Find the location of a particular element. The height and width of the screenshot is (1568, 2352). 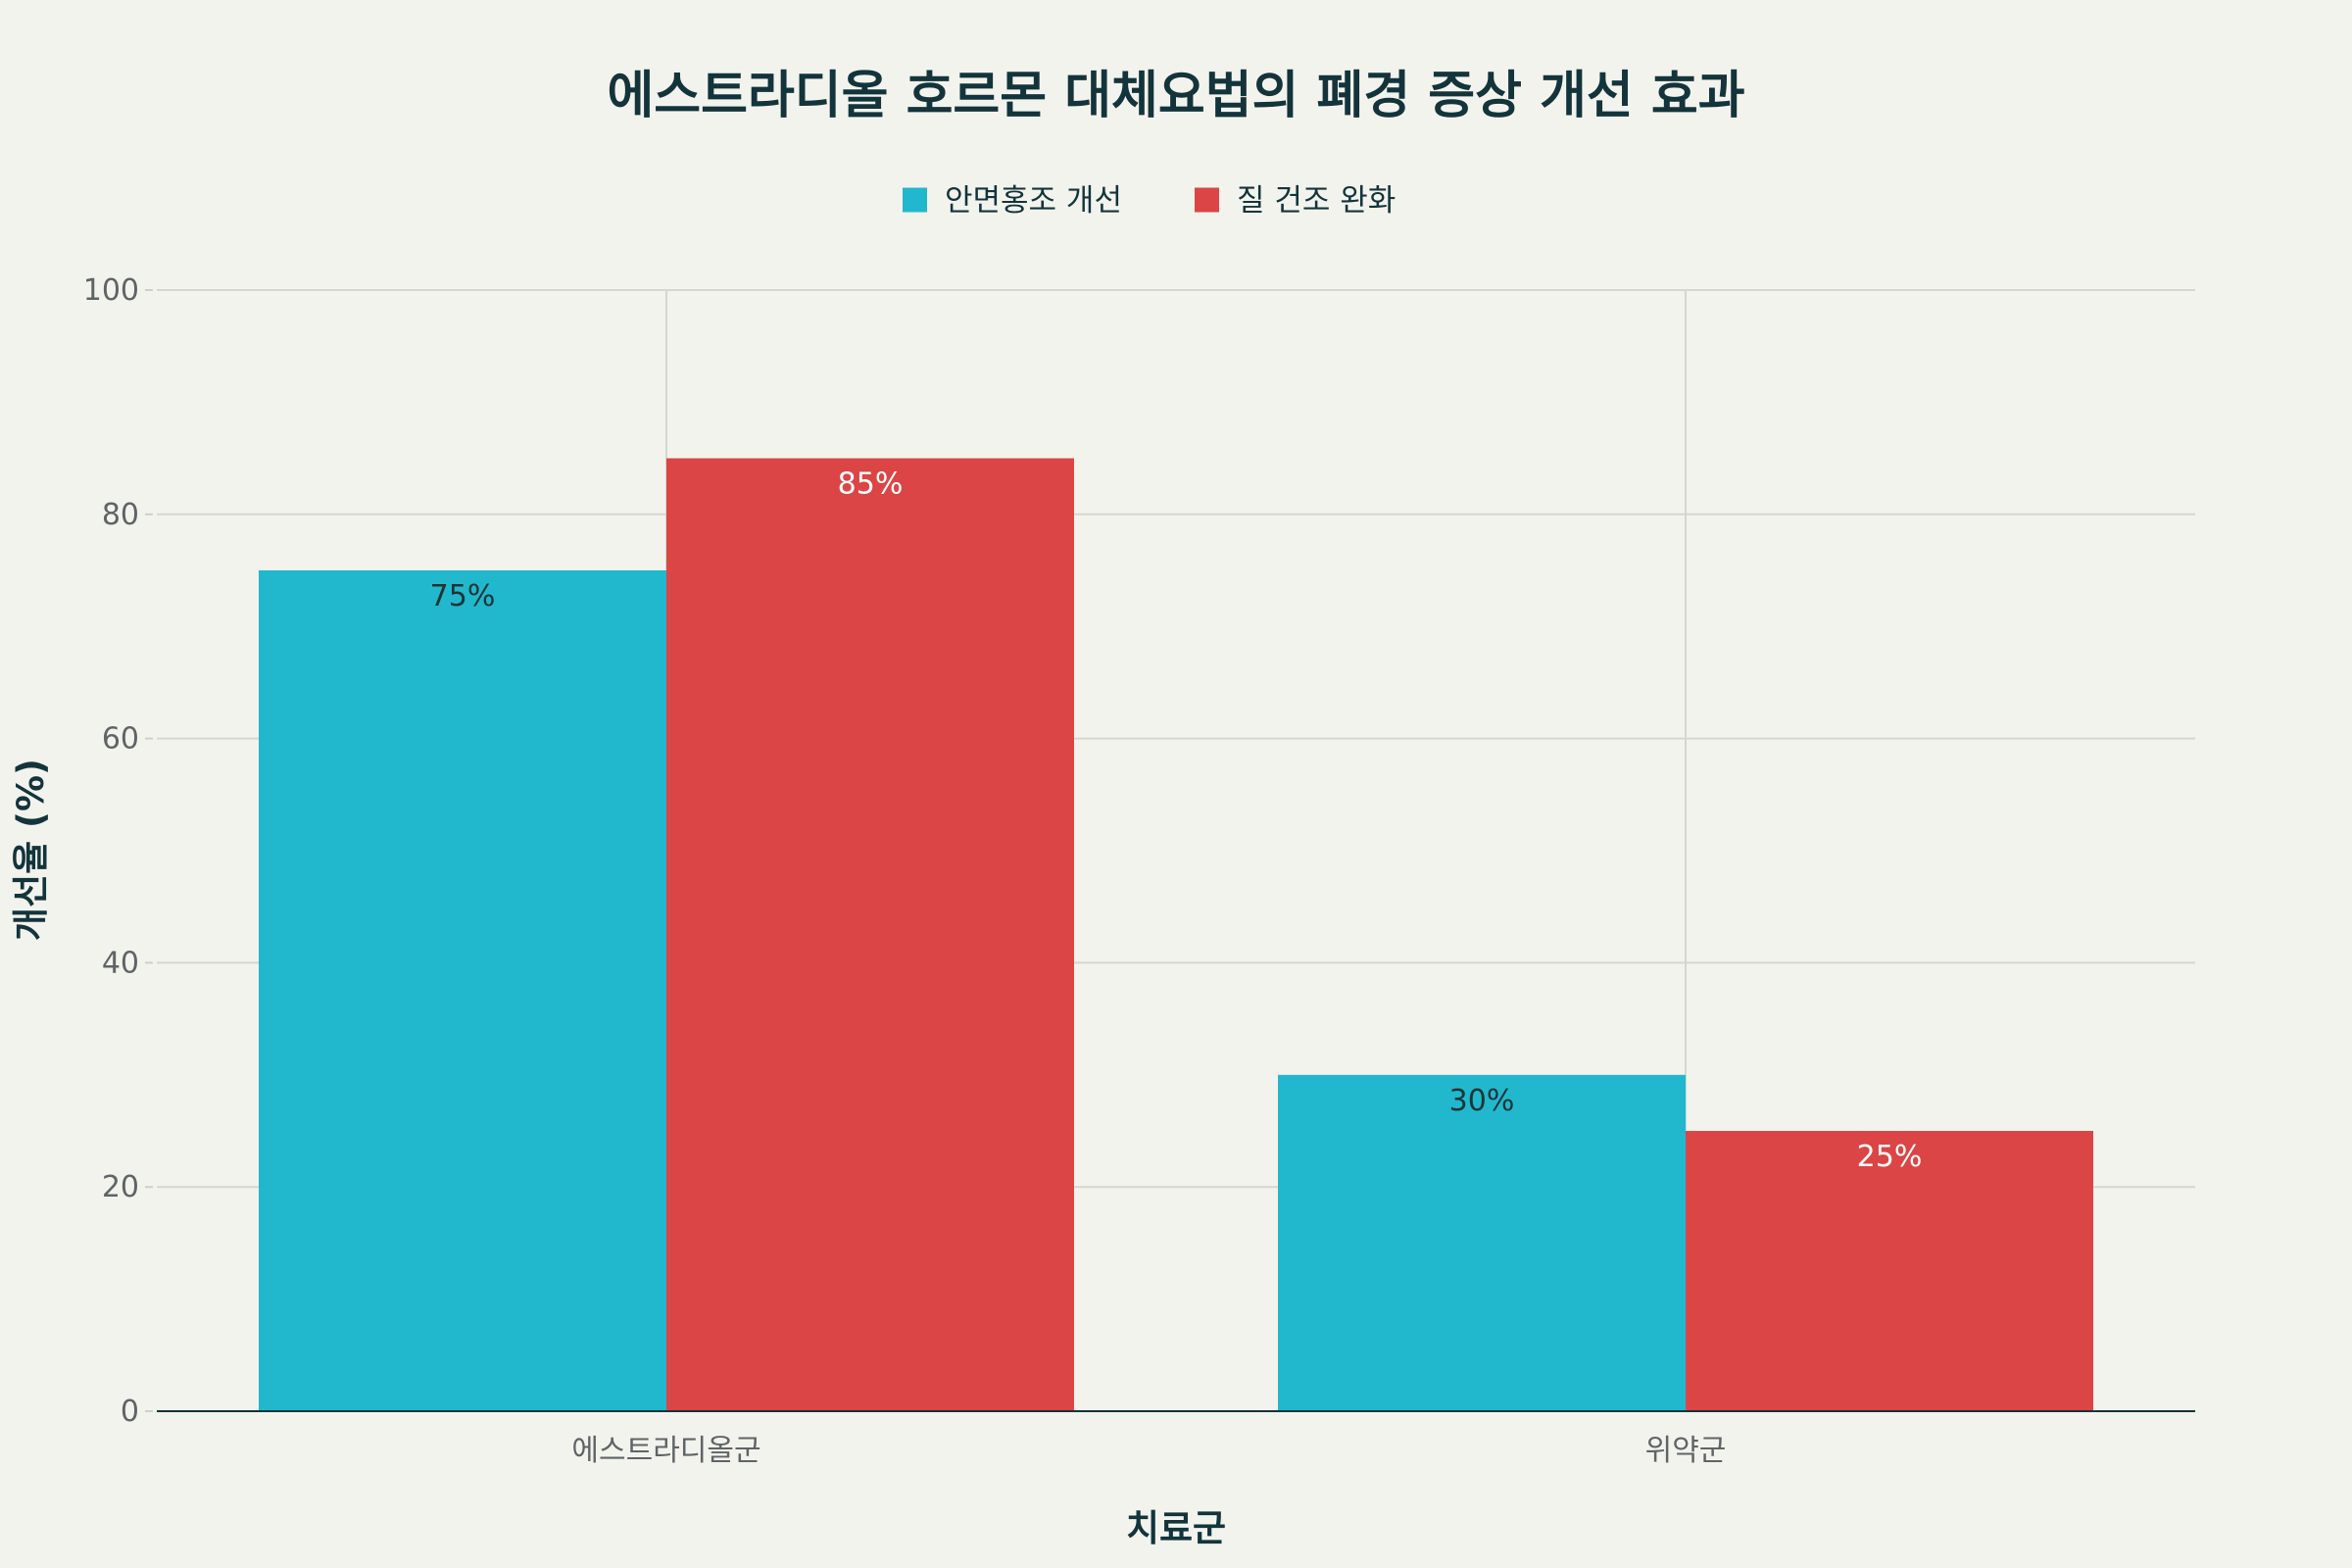

legend-label: 안면홍조 개선 is located at coordinates (1033, 201).